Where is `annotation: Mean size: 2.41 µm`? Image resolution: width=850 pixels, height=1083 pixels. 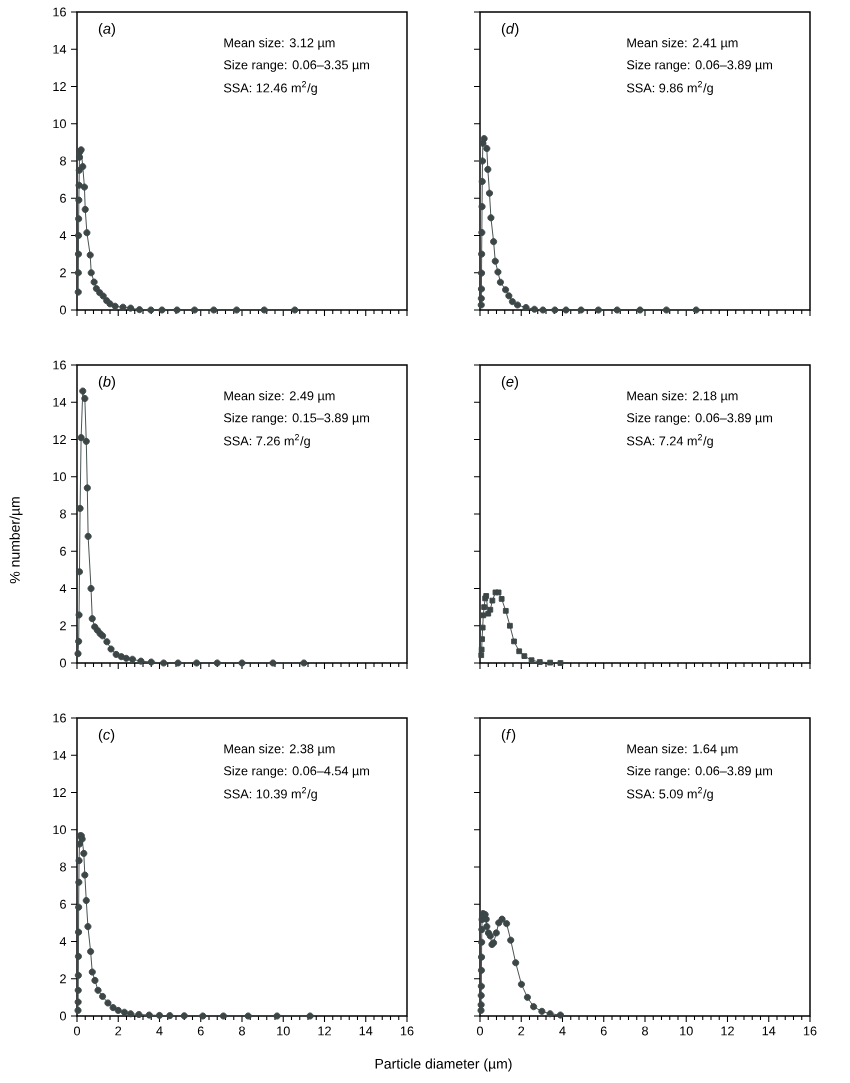
annotation: Mean size: 2.41 µm is located at coordinates (682, 43).